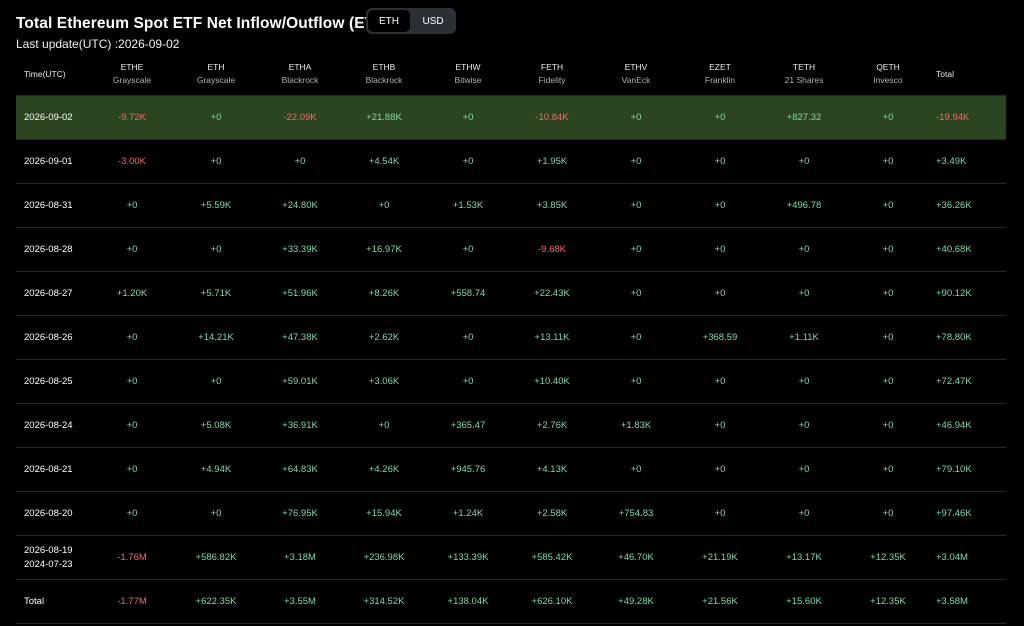  What do you see at coordinates (552, 425) in the screenshot?
I see `flow-cell-feth: +2.76K` at bounding box center [552, 425].